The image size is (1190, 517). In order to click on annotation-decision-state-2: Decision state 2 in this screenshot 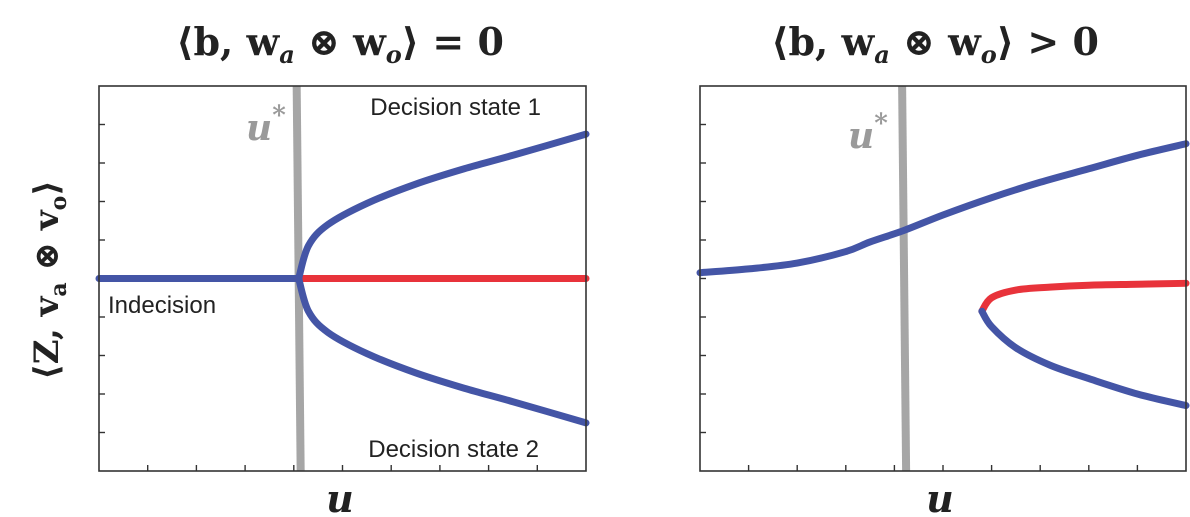, I will do `click(453, 449)`.